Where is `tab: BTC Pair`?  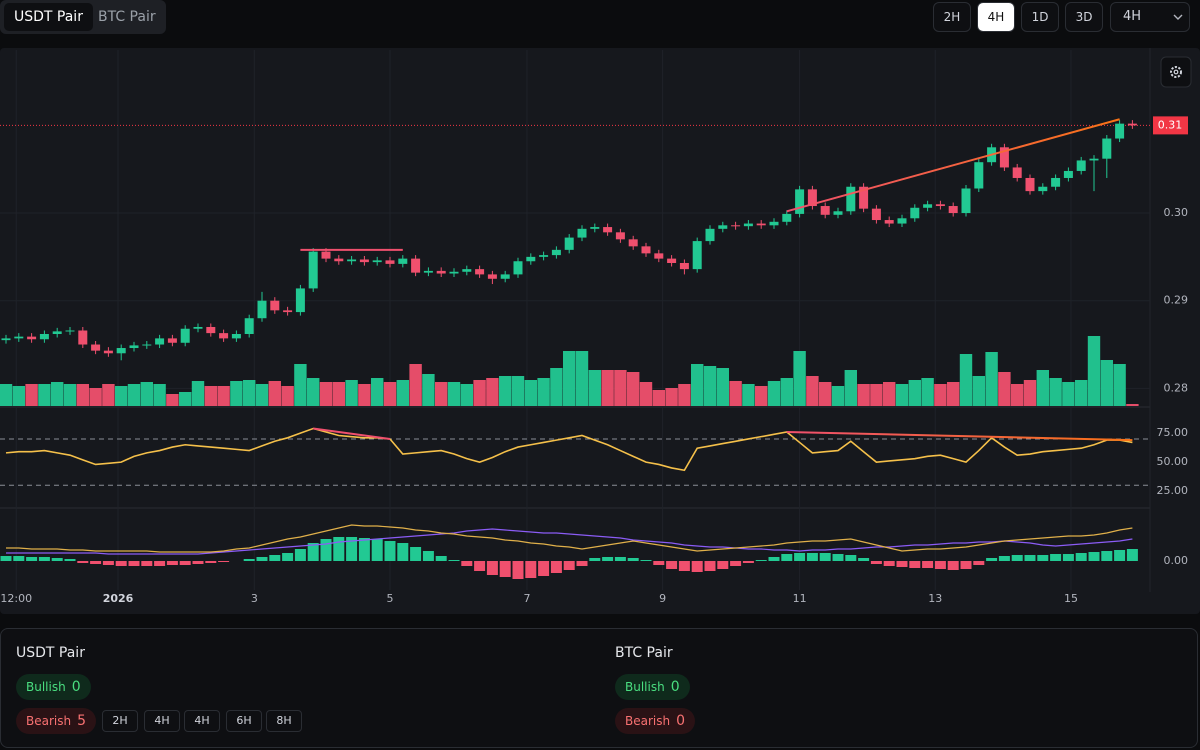 tab: BTC Pair is located at coordinates (127, 17).